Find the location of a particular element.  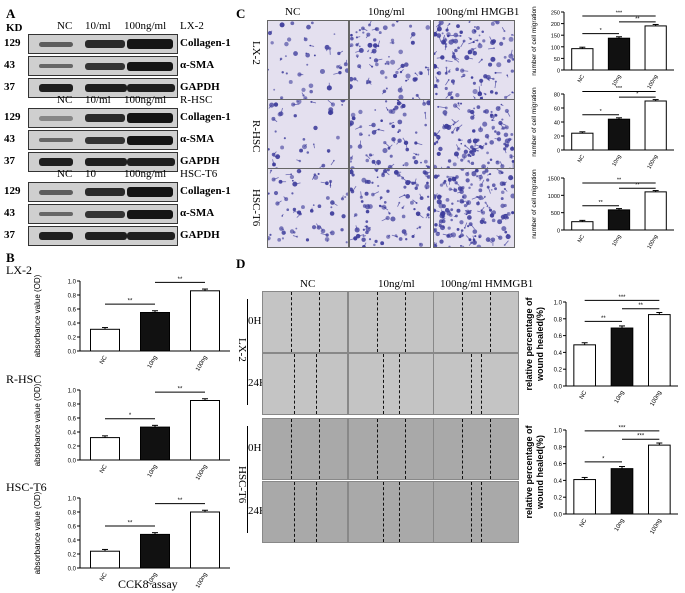

cck8-cell-line: R-HSC is located at coordinates (24, 379).